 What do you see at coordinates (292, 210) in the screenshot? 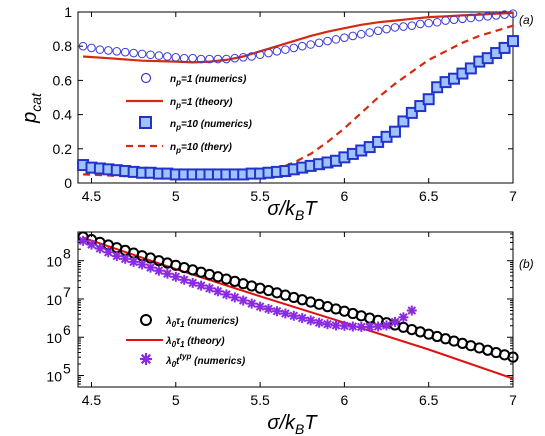
I see `panel-a-xlabel: σ/kBT` at bounding box center [292, 210].